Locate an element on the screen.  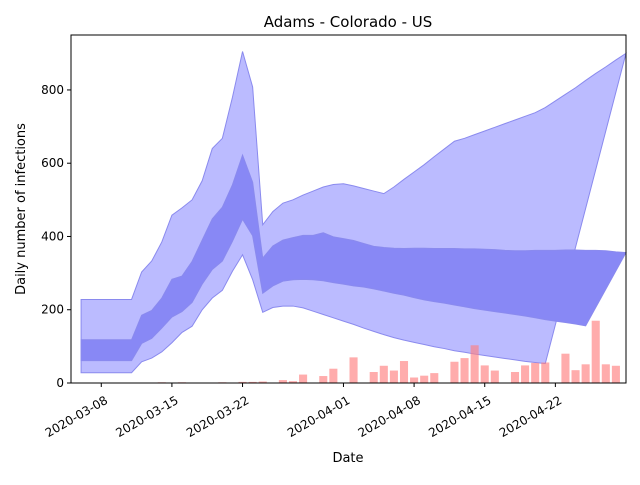
y-axis-label: Daily number of infections is located at coordinates (21, 209).